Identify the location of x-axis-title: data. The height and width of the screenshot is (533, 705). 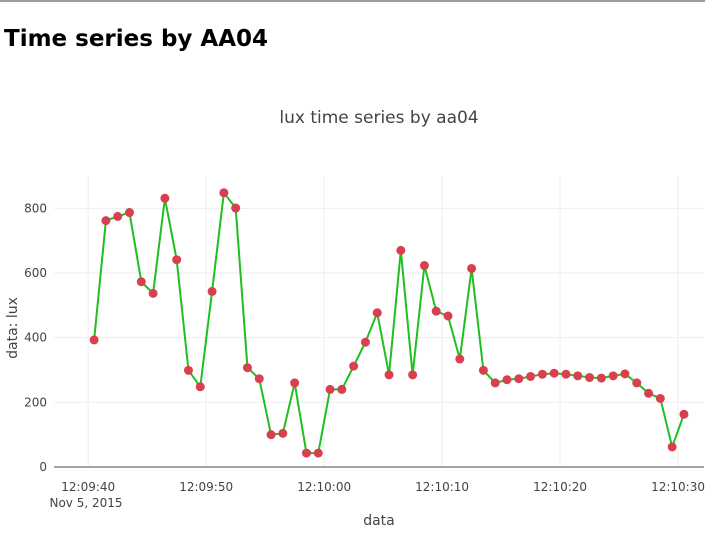
(379, 521).